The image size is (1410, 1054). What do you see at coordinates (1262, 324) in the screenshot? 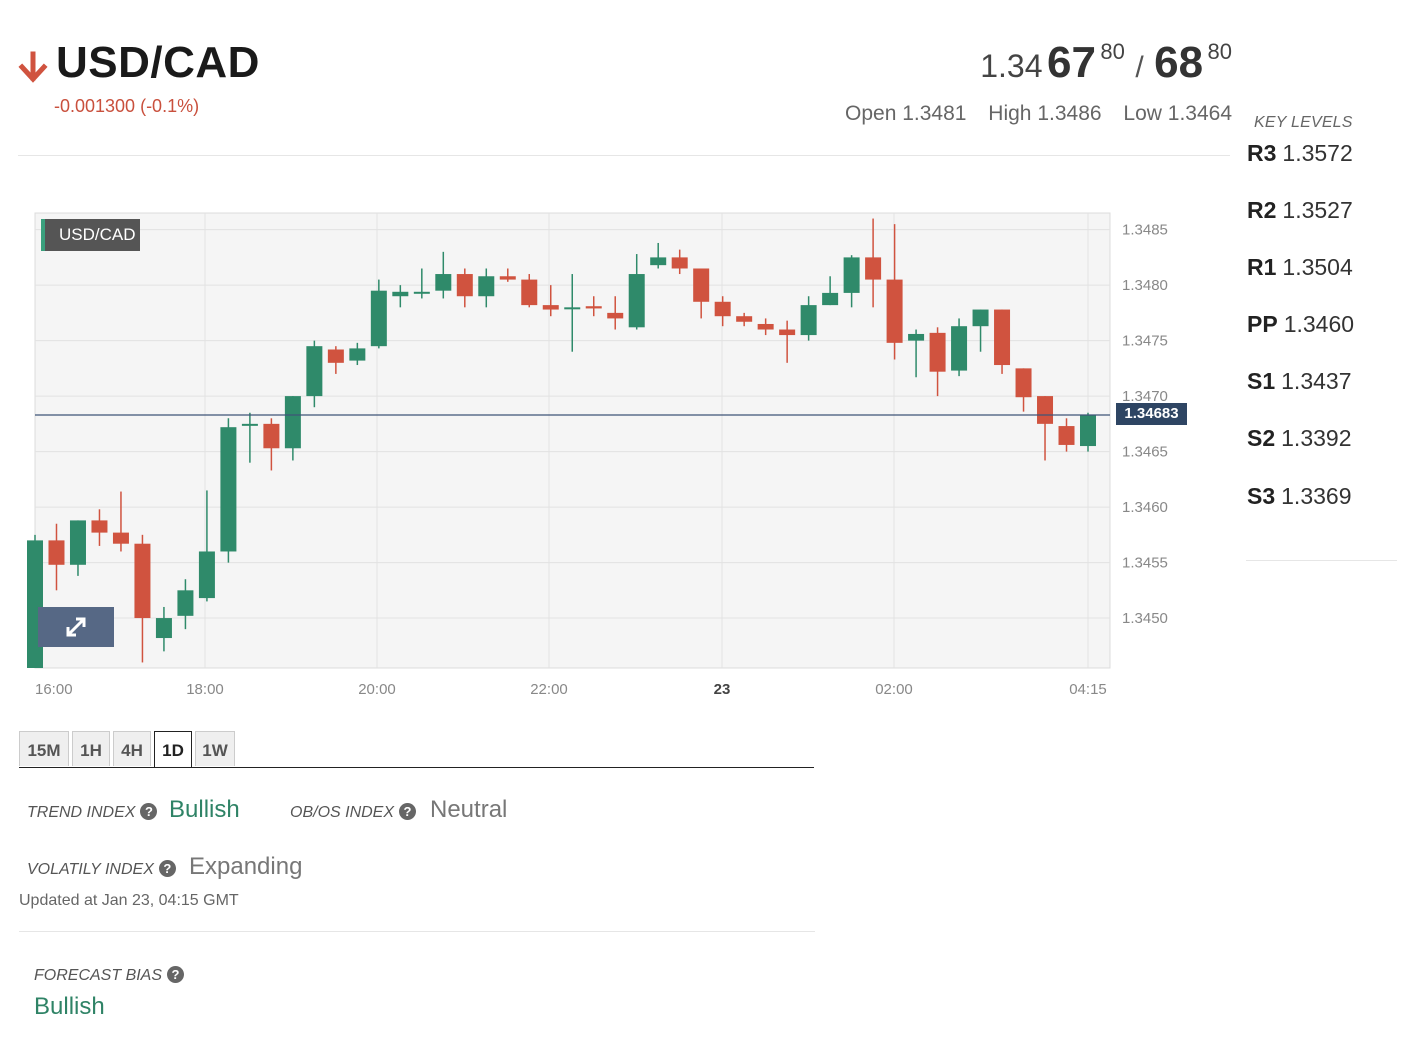
I see `key-level-name: PP` at bounding box center [1262, 324].